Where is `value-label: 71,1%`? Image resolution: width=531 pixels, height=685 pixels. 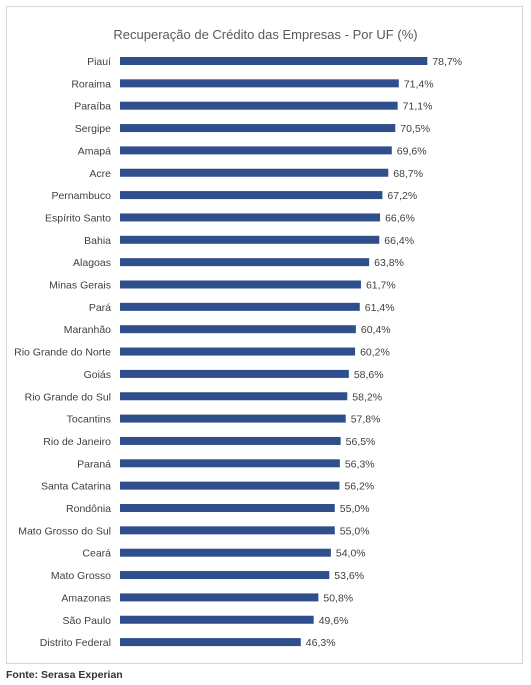 value-label: 71,1% is located at coordinates (418, 107).